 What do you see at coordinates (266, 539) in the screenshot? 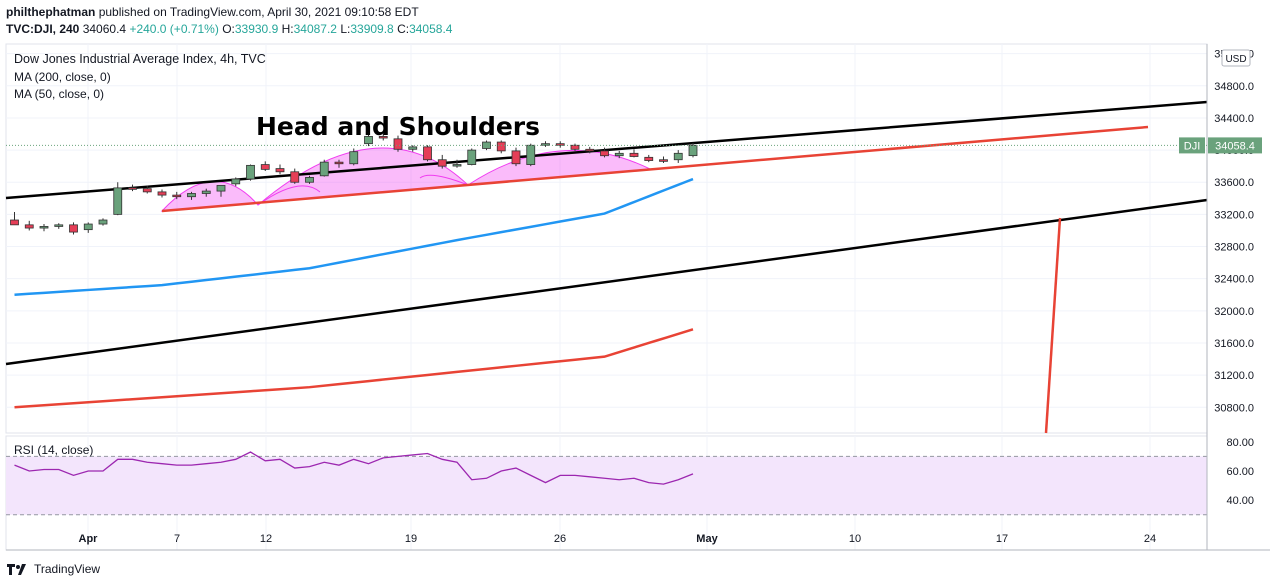
I see `time-tick-label: 12` at bounding box center [266, 539].